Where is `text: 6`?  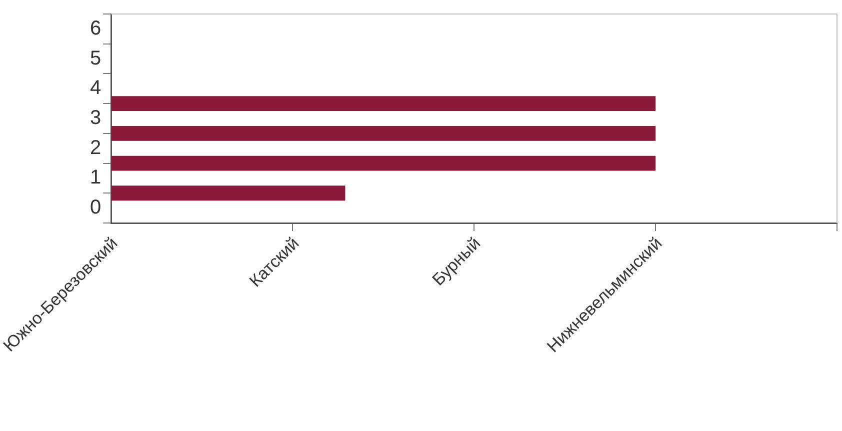 text: 6 is located at coordinates (96, 28).